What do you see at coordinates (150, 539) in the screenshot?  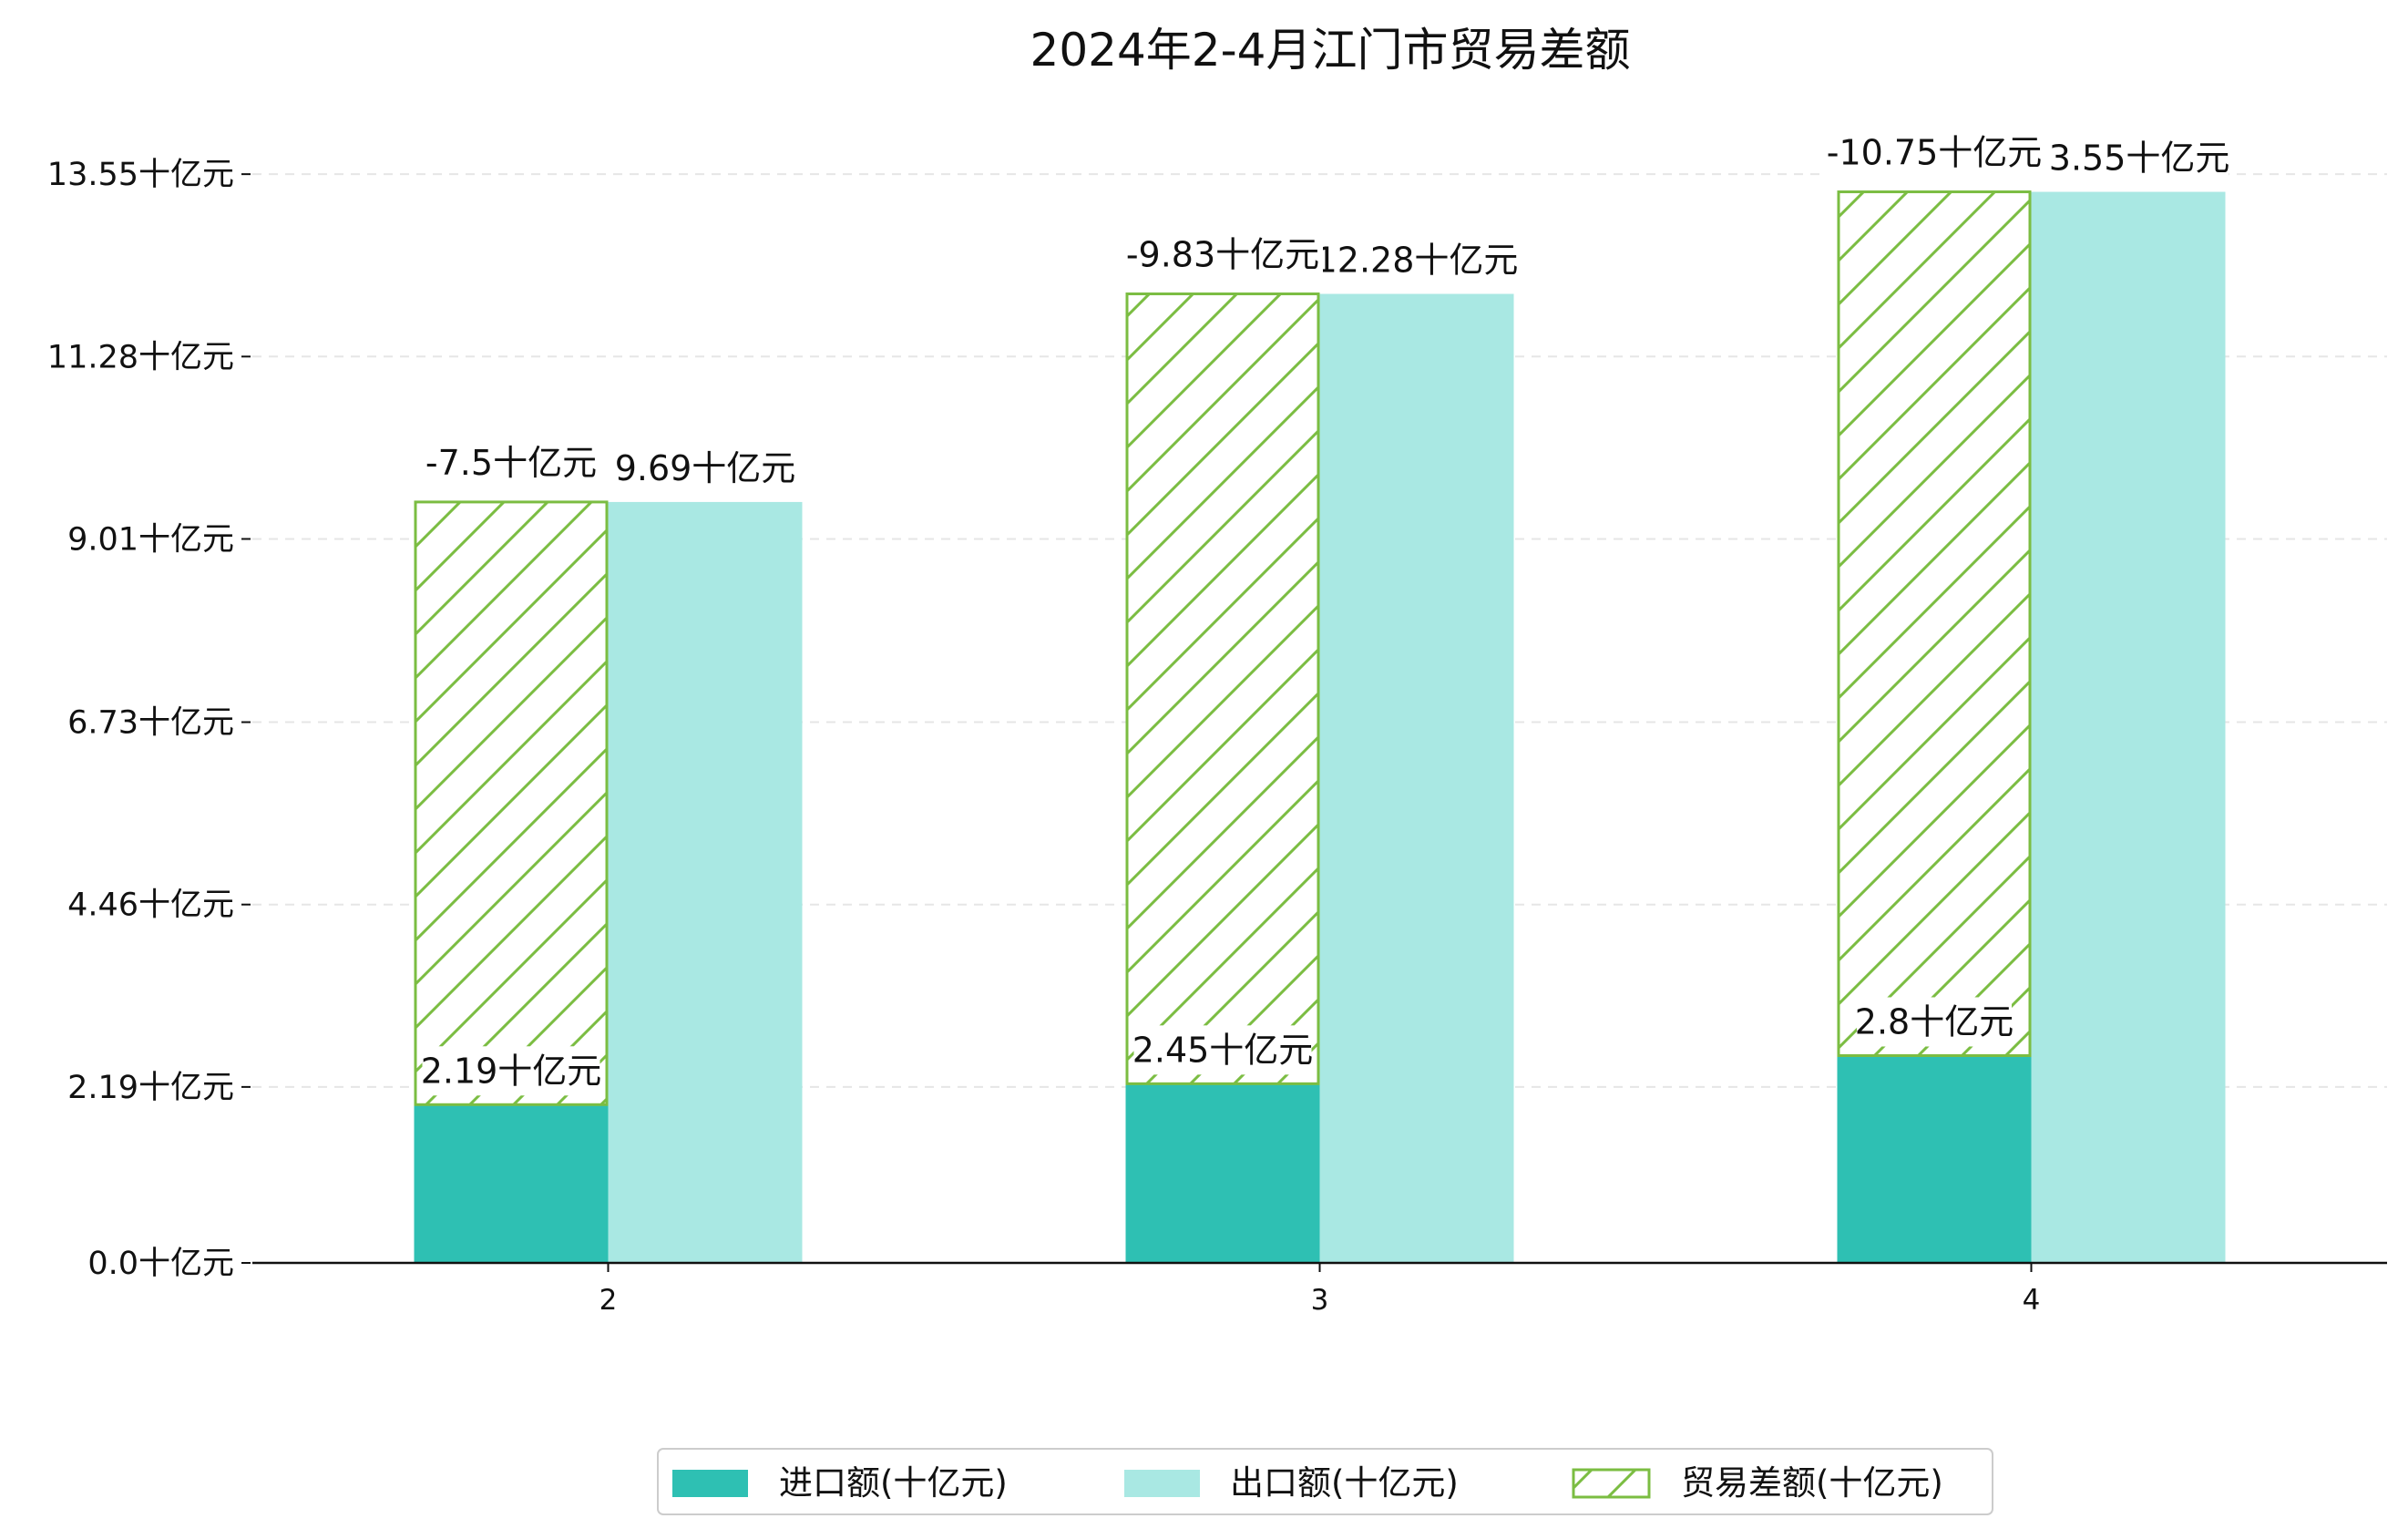 I see `y-tick-label: 9.01十亿元` at bounding box center [150, 539].